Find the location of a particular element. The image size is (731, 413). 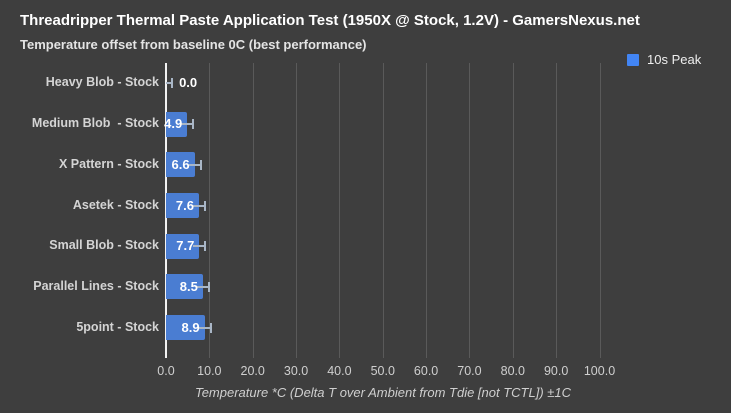

legend: 10s Peak is located at coordinates (664, 59).